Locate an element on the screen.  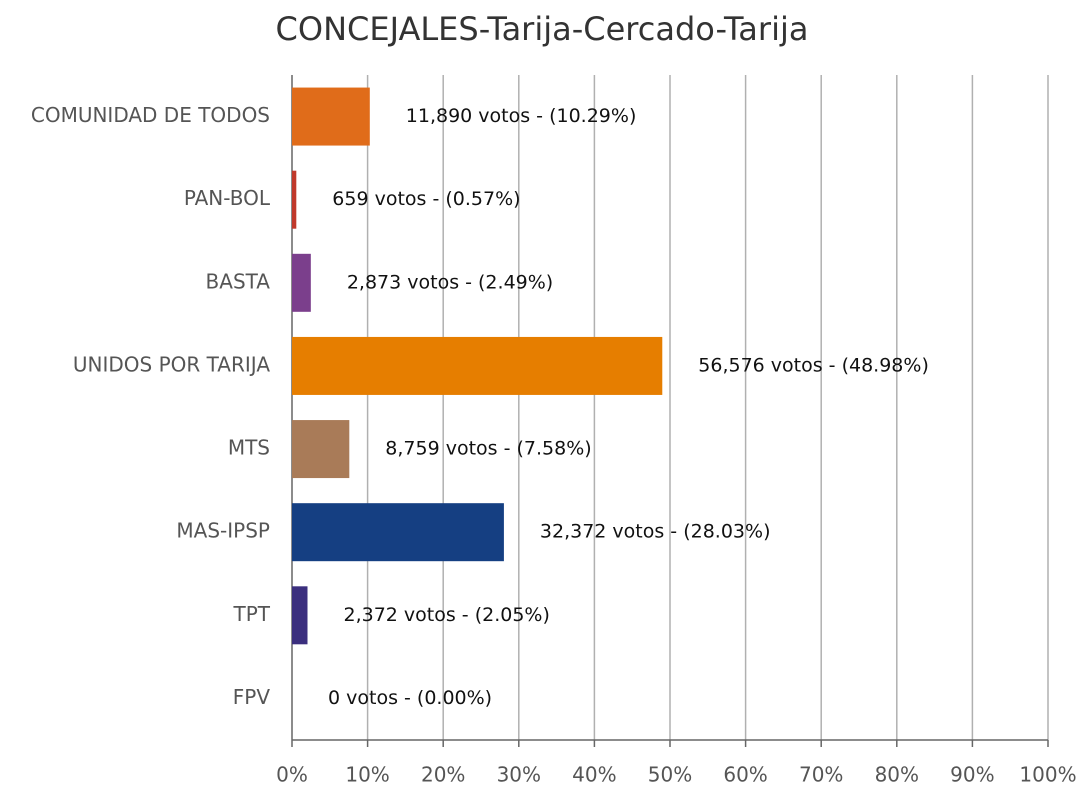
value-label: 8,759 votos - (7.58%) is located at coordinates (488, 449).